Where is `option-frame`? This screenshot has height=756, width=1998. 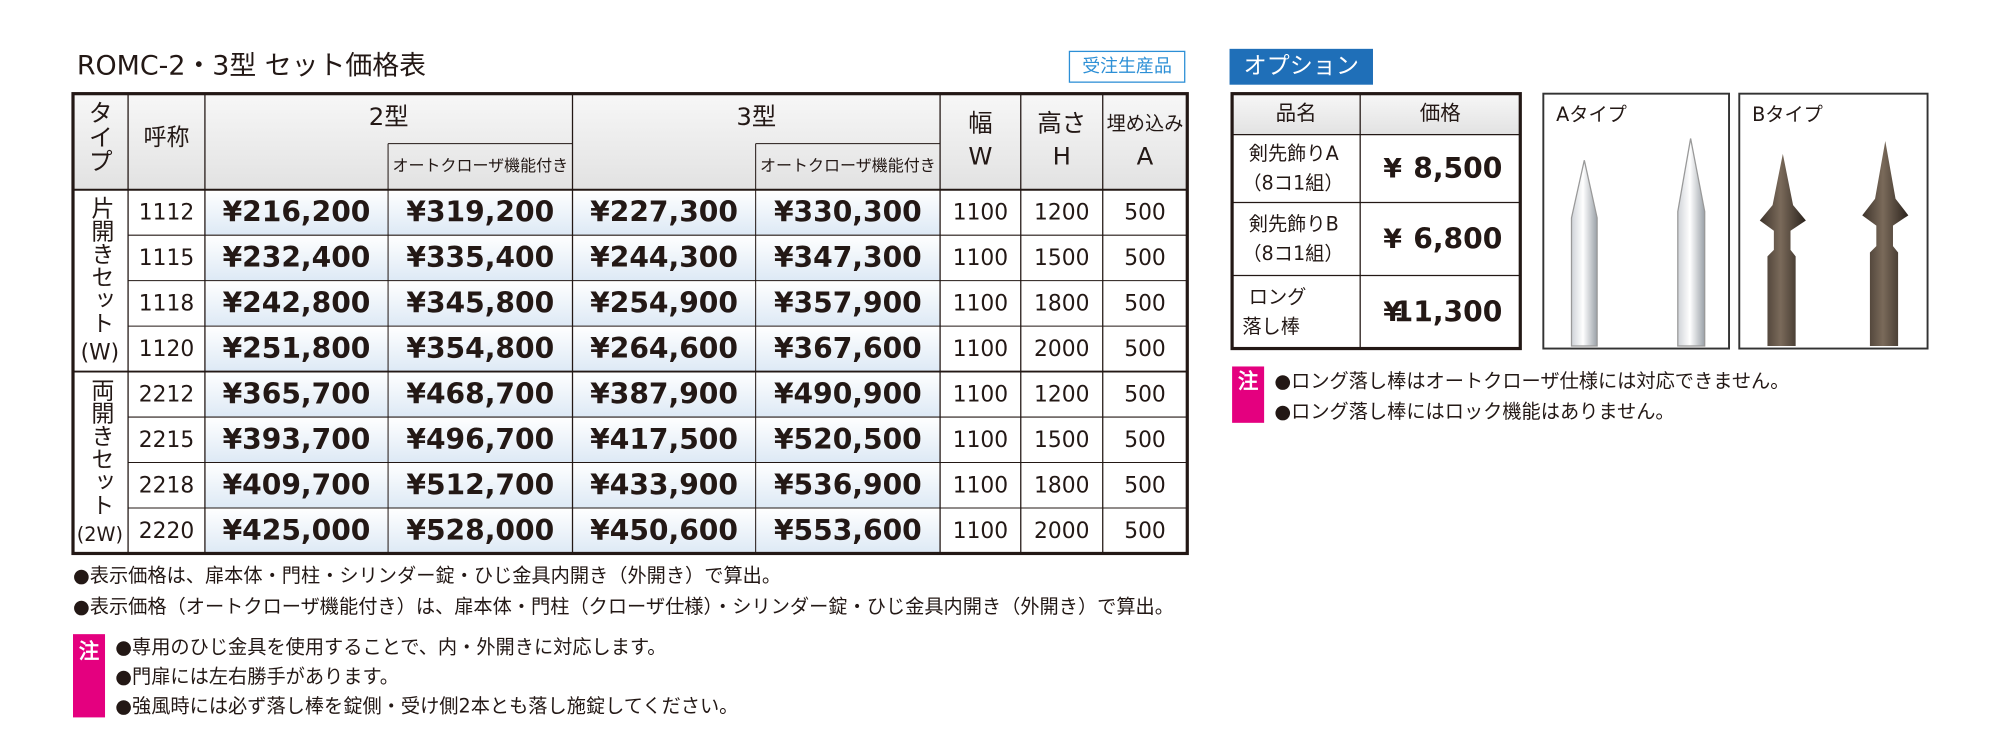 option-frame is located at coordinates (1376, 221).